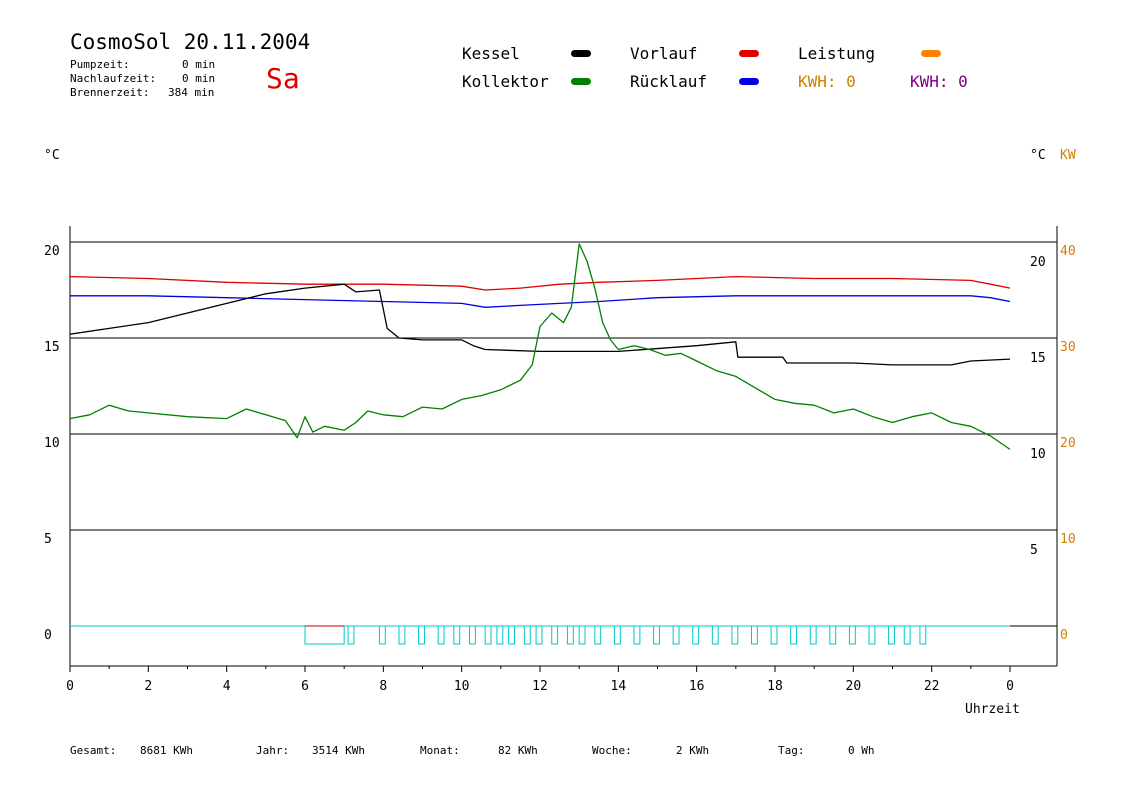 Image resolution: width=1148 pixels, height=812 pixels. I want to click on y-kw-tick-label: 0, so click(1064, 635).